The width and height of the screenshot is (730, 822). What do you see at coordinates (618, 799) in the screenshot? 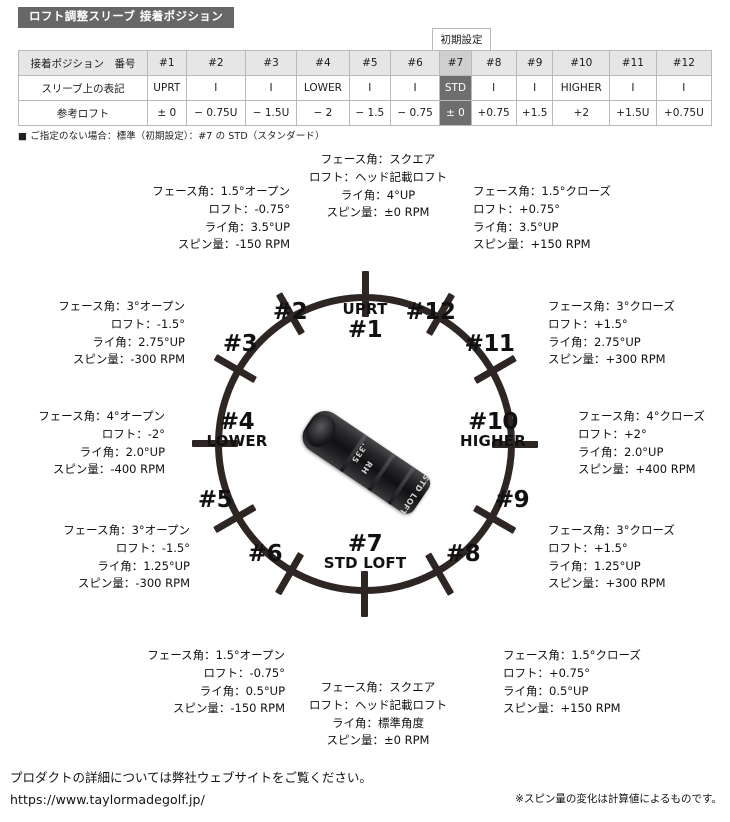
I see `footer-disclaimer: ※スピン量の変化は計算値によるものです。` at bounding box center [618, 799].